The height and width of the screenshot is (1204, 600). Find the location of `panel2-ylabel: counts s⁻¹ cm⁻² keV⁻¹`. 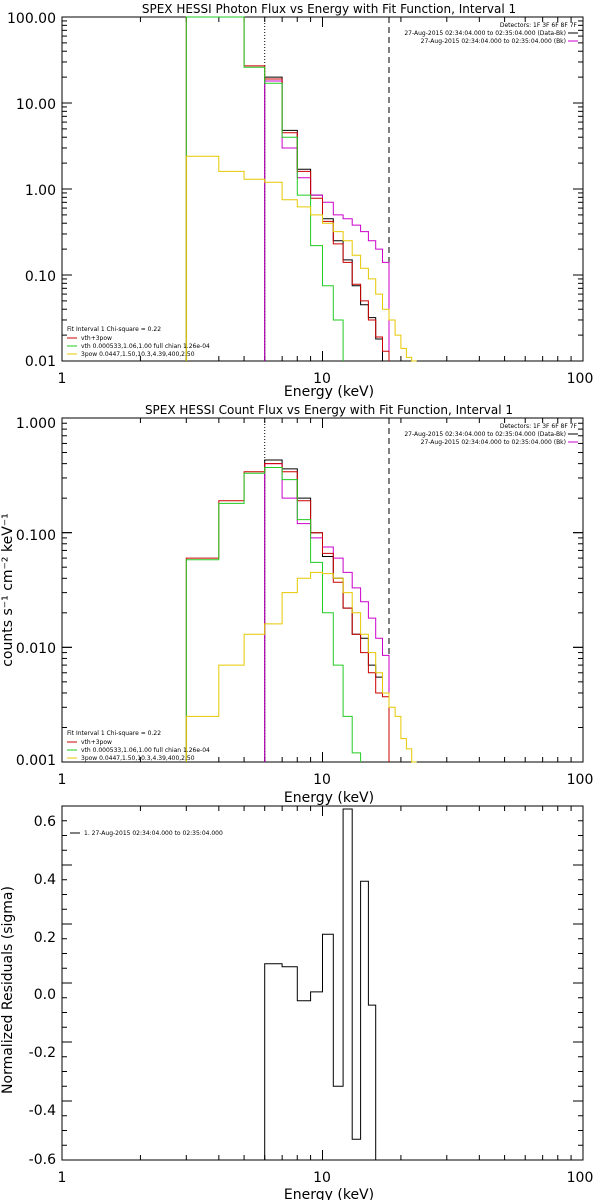

panel2-ylabel: counts s⁻¹ cm⁻² keV⁻¹ is located at coordinates (8, 590).